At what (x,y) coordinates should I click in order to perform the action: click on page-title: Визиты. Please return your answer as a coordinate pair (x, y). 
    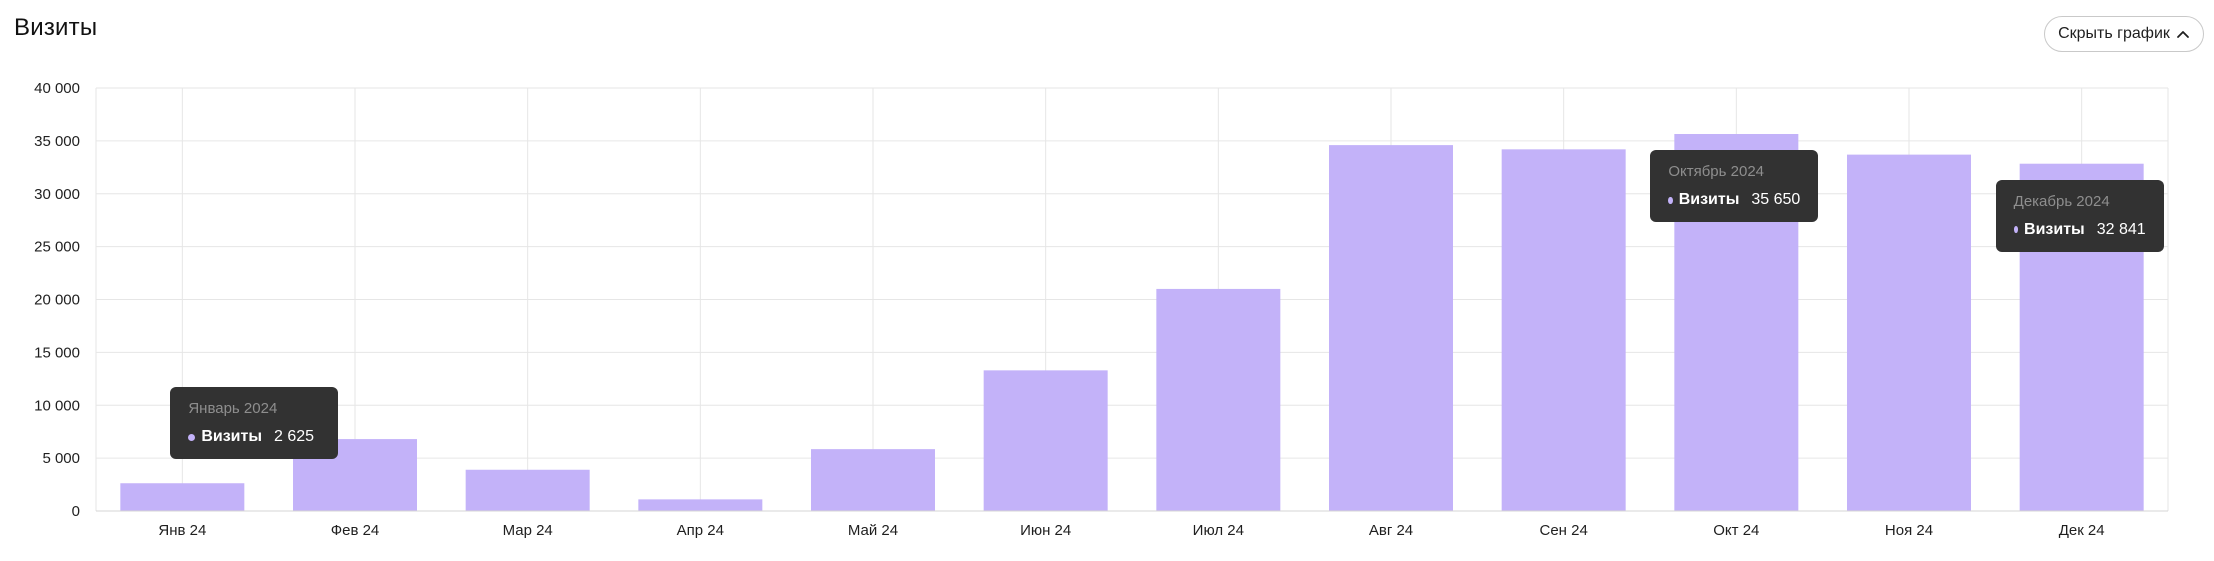
    Looking at the image, I should click on (56, 27).